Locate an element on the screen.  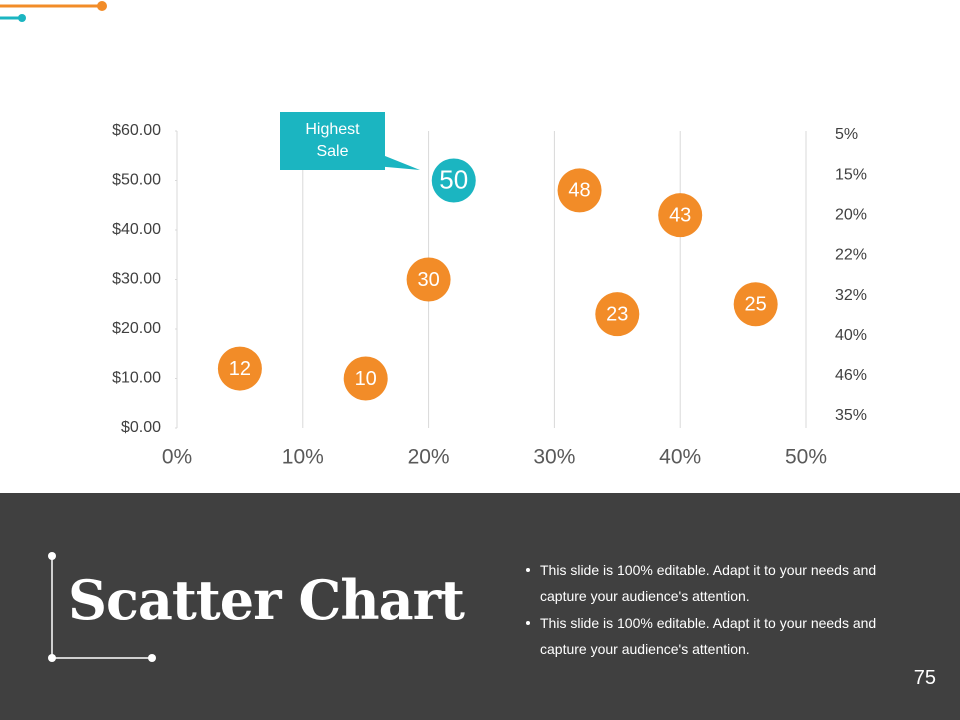
data-label: 30 is located at coordinates (428, 280).